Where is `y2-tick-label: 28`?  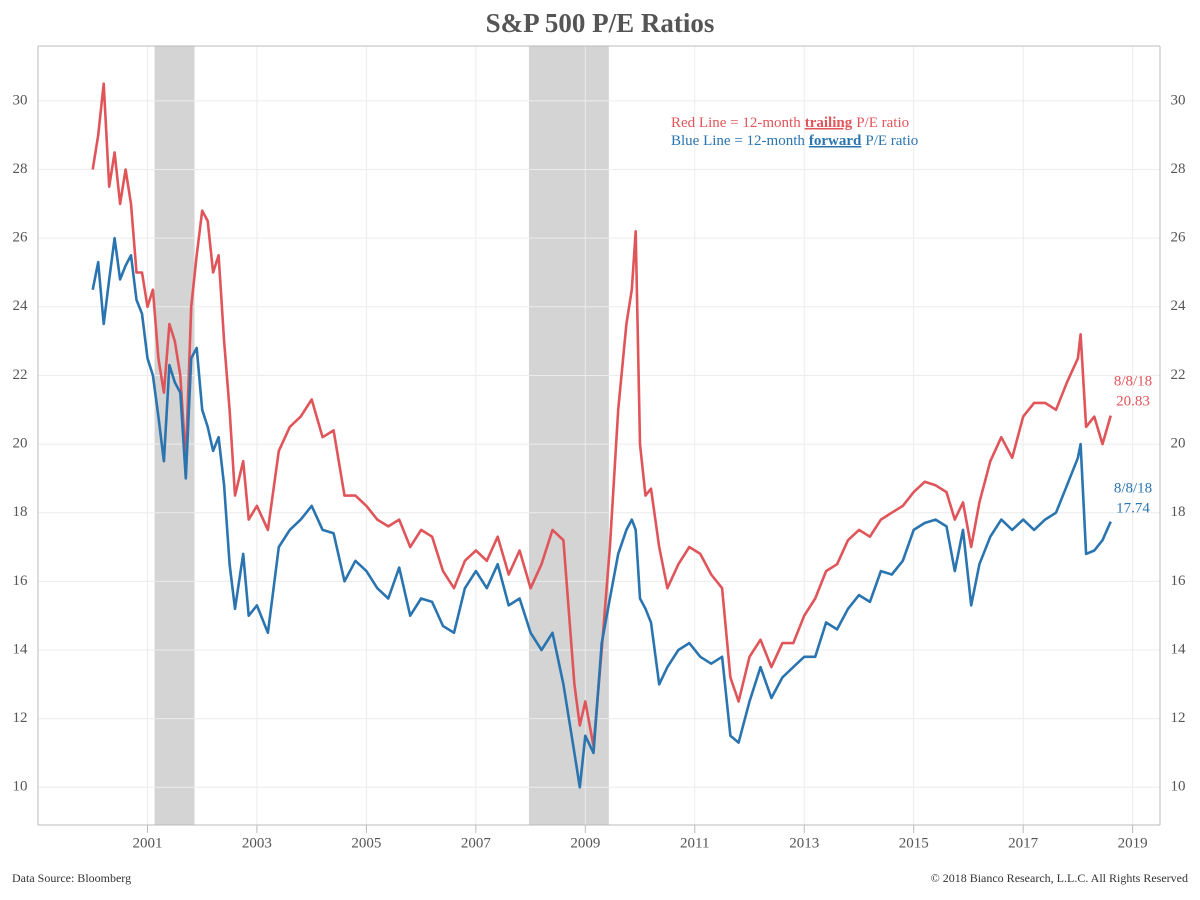 y2-tick-label: 28 is located at coordinates (1178, 169).